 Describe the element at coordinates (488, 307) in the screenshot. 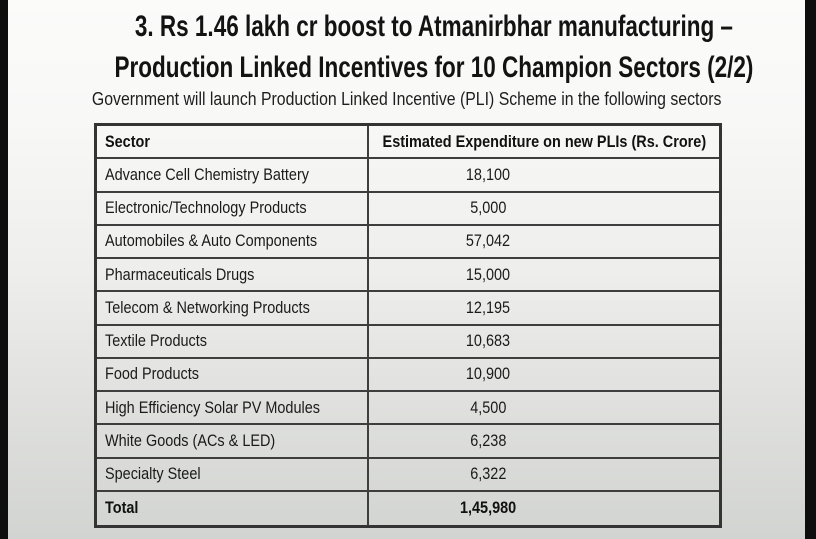

I see `expenditure-value: 12,195` at that location.